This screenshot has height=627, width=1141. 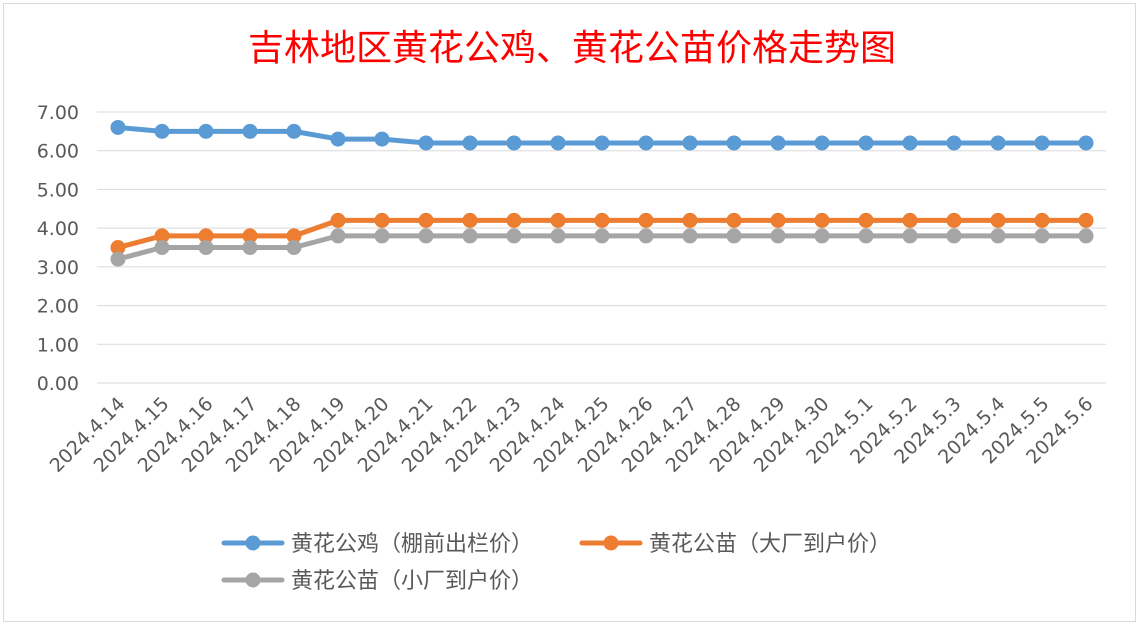 What do you see at coordinates (58, 113) in the screenshot?
I see `y-tick-label: 7.00` at bounding box center [58, 113].